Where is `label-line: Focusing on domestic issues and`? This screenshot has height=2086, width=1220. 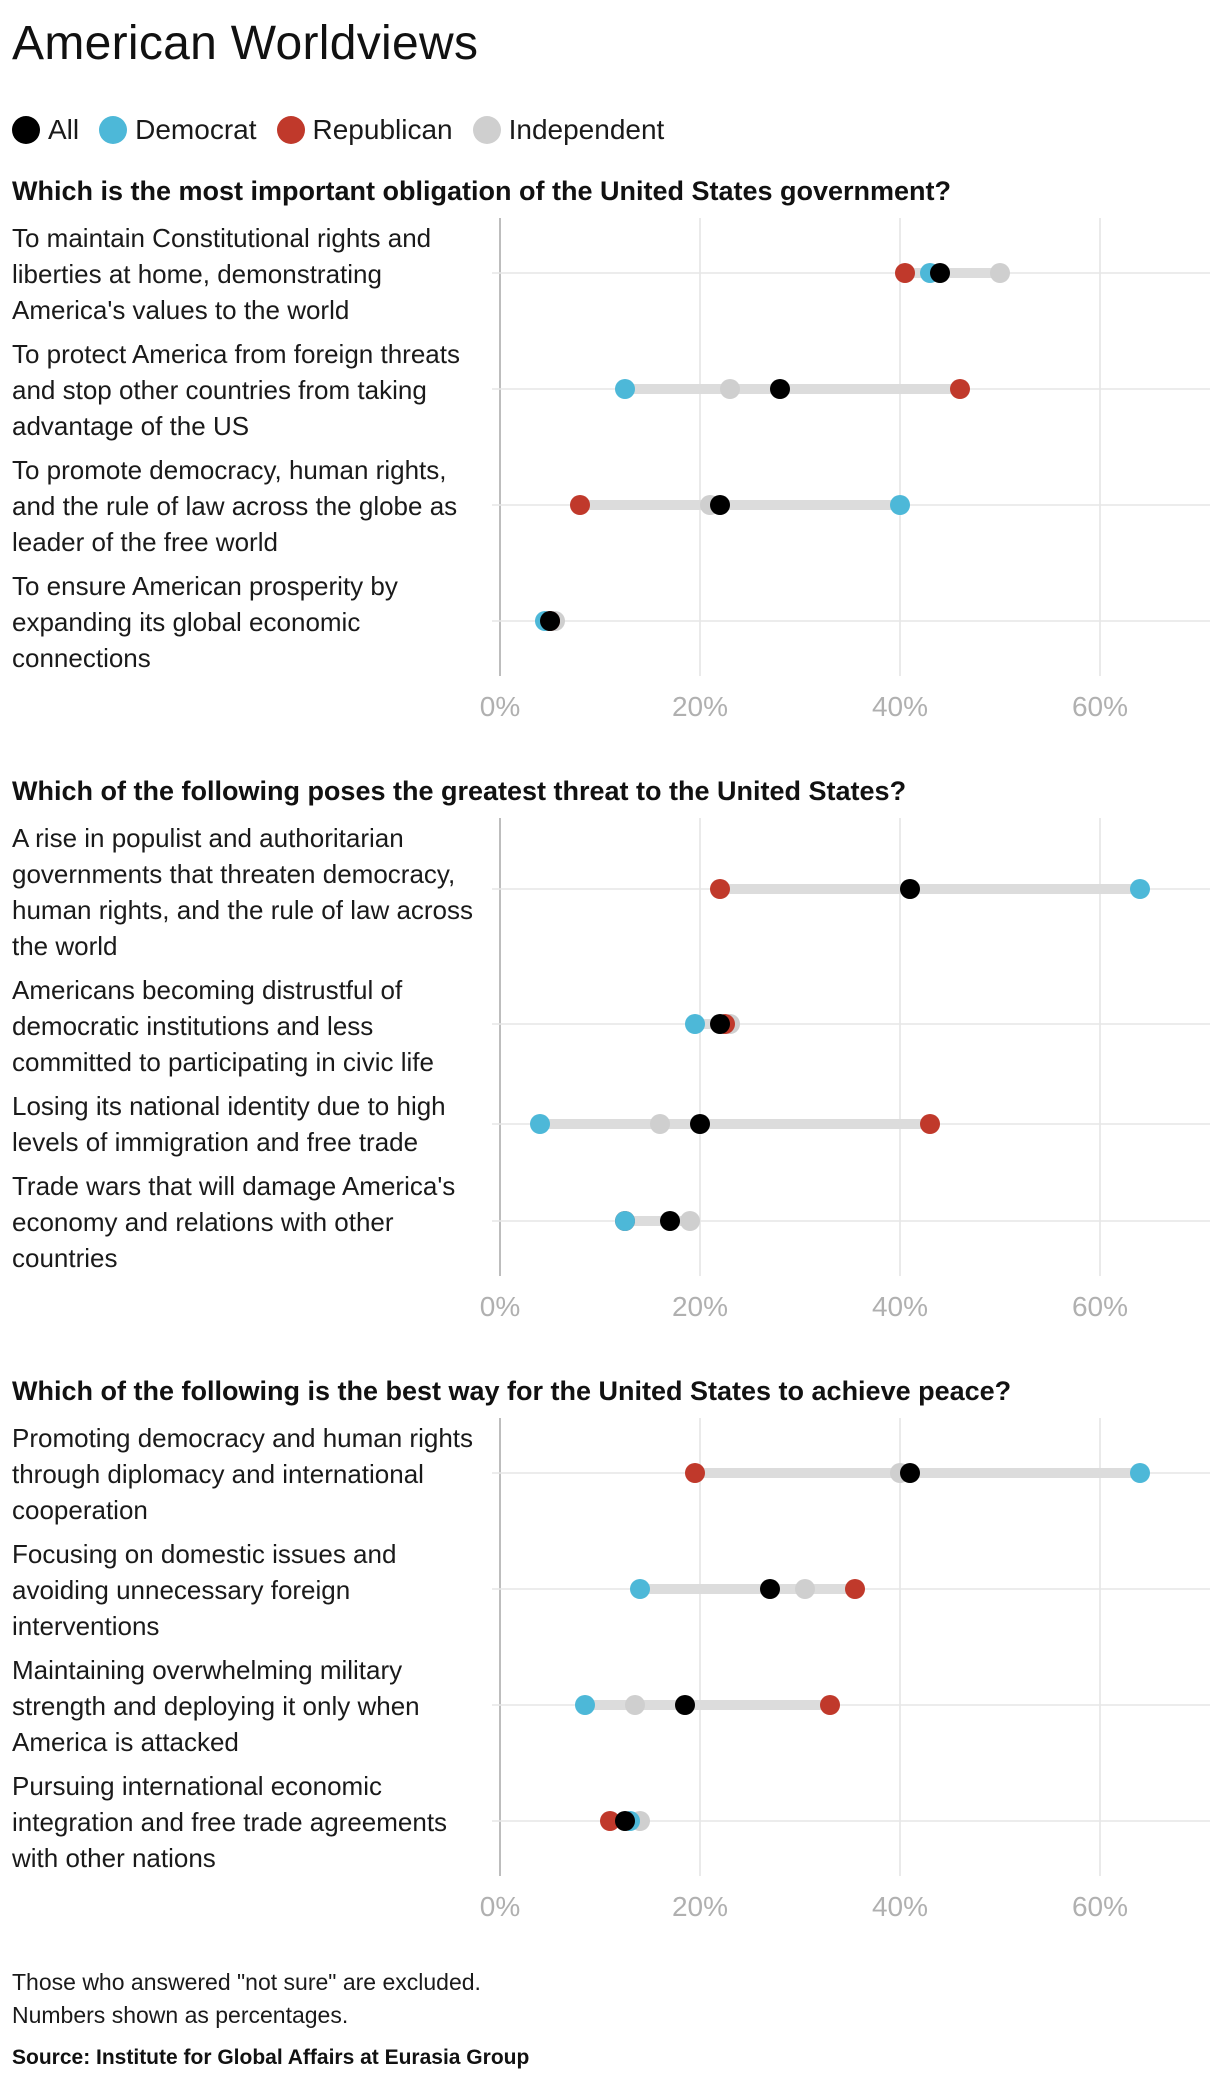 label-line: Focusing on domestic issues and is located at coordinates (204, 1554).